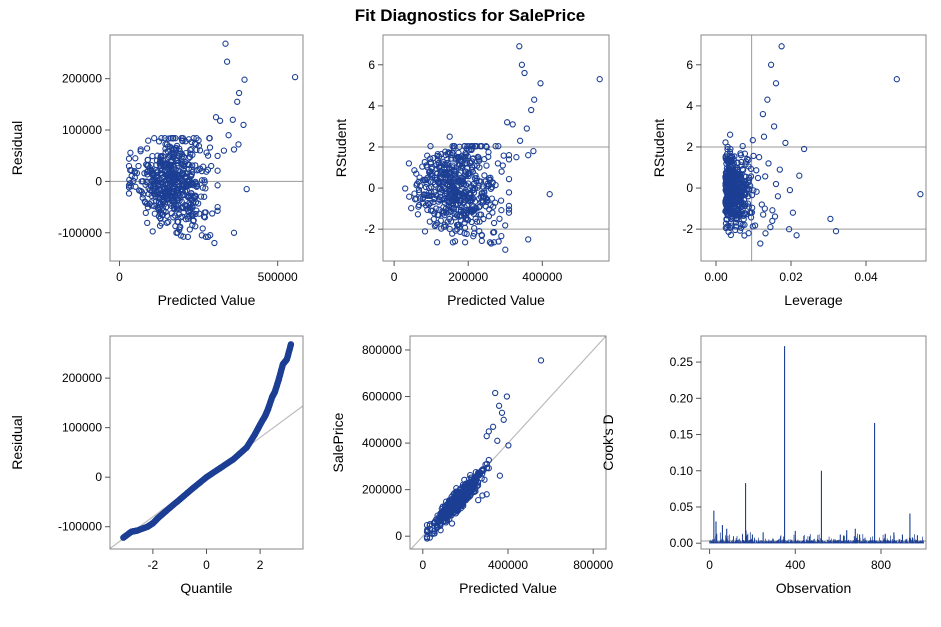 The height and width of the screenshot is (627, 941). I want to click on x-tick-label: 800, so click(881, 565).